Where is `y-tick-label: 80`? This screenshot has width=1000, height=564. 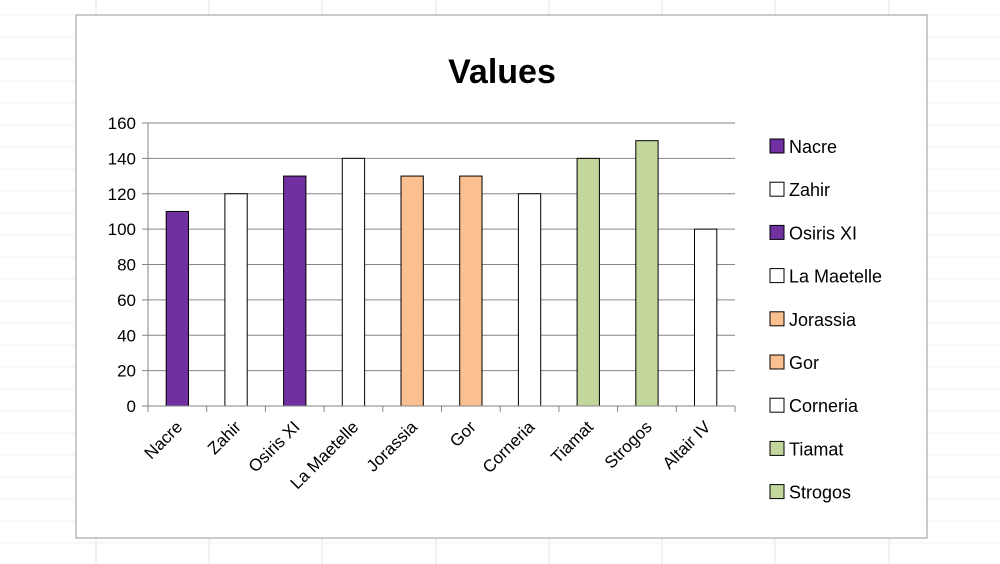 y-tick-label: 80 is located at coordinates (126, 265).